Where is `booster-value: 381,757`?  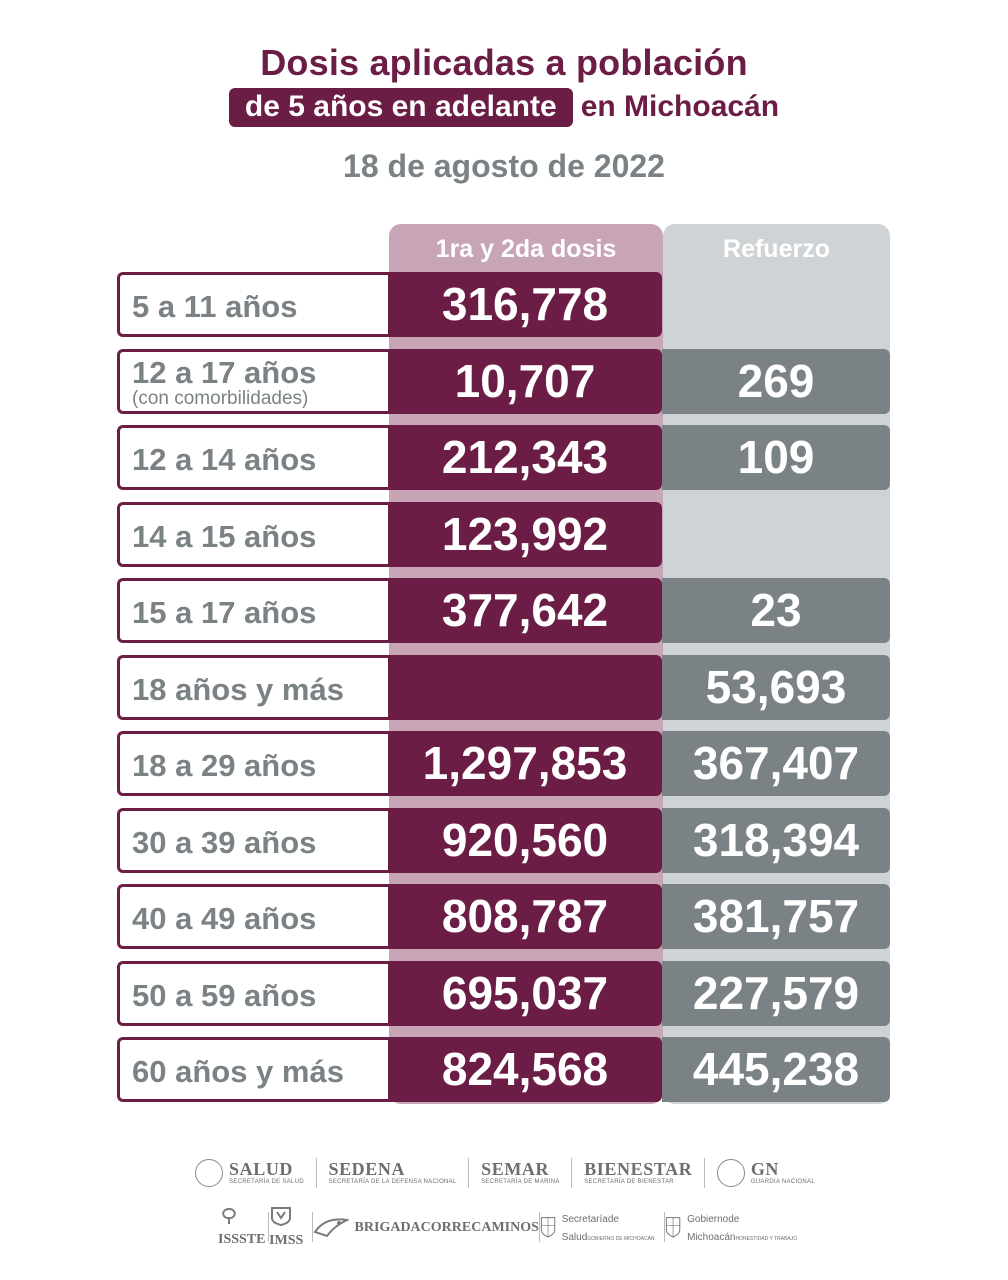 booster-value: 381,757 is located at coordinates (776, 916).